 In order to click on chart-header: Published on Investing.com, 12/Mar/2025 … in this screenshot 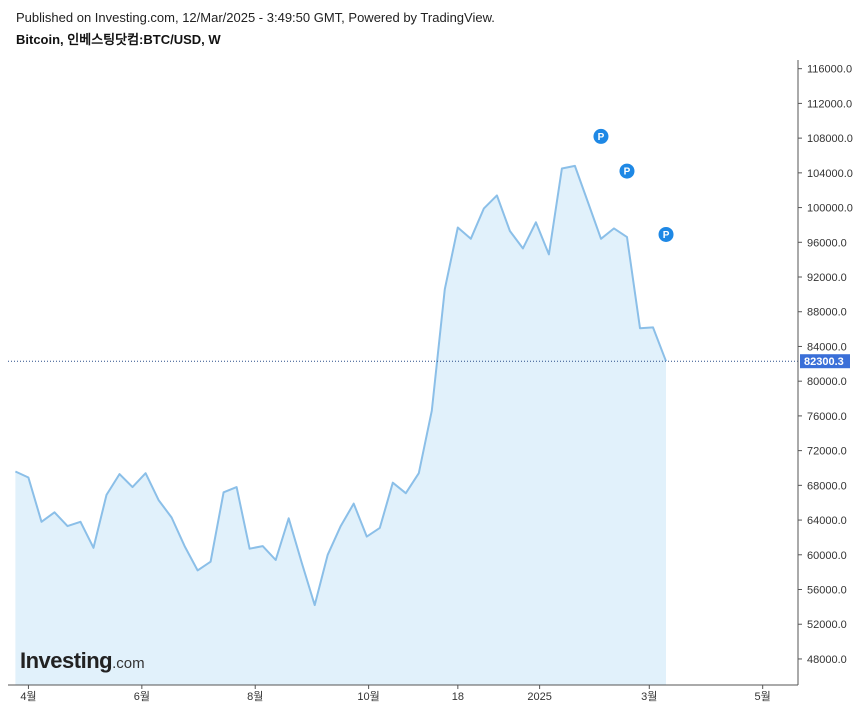, I will do `click(255, 29)`.